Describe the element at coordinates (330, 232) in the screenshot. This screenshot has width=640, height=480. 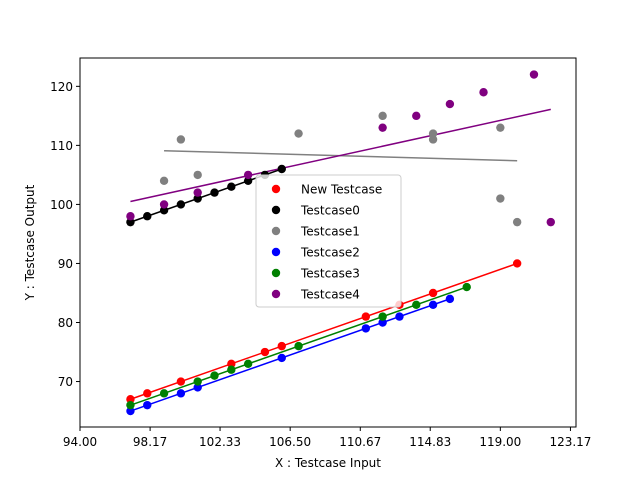
I see `legend-label: Testcase1` at that location.